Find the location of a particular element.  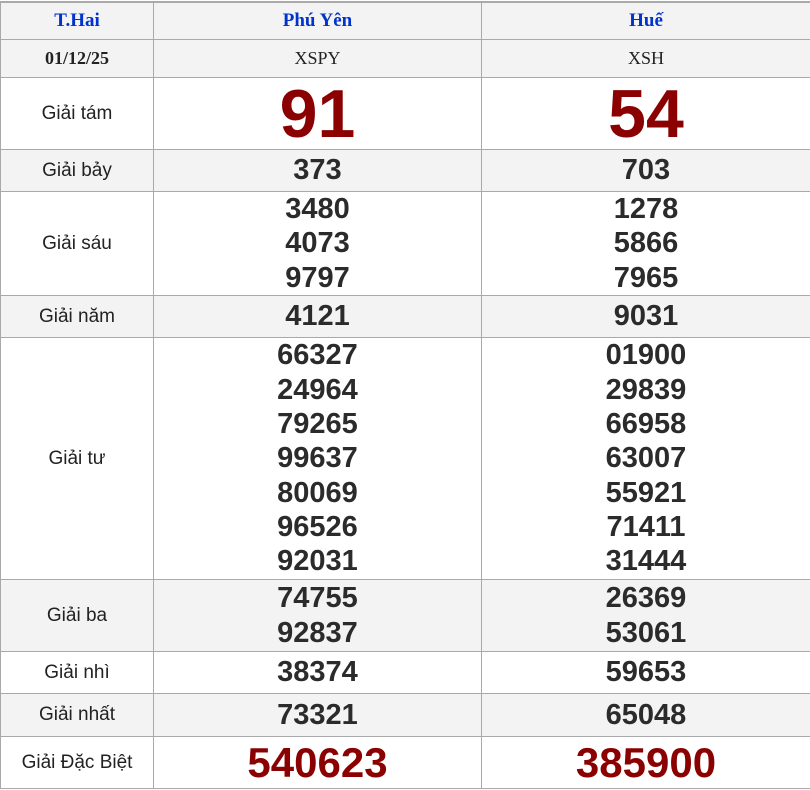

prize-results: 540623 is located at coordinates (318, 763).